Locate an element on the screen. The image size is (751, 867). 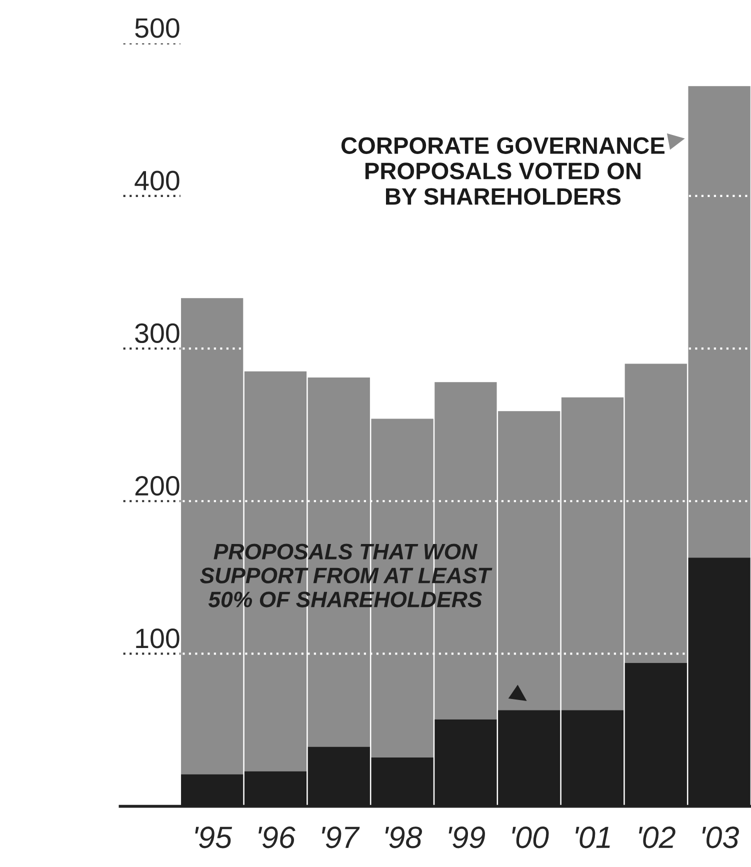
y-tick-label: 300 is located at coordinates (157, 333).